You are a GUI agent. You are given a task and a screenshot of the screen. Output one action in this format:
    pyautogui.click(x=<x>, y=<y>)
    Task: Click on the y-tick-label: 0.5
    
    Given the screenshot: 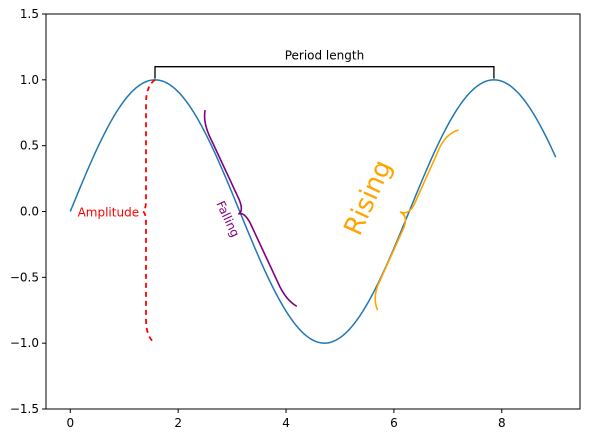 What is the action you would take?
    pyautogui.click(x=29, y=146)
    